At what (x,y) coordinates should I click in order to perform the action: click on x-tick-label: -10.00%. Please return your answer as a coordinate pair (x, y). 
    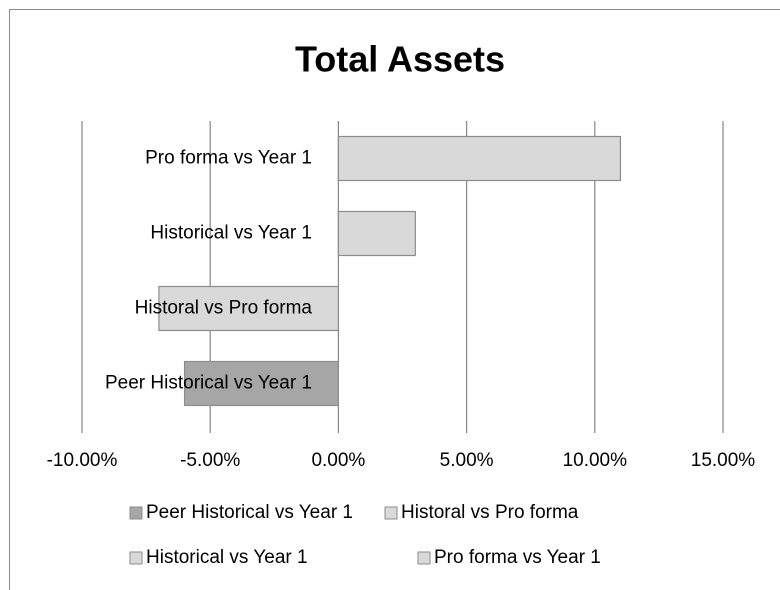
    Looking at the image, I should click on (82, 460).